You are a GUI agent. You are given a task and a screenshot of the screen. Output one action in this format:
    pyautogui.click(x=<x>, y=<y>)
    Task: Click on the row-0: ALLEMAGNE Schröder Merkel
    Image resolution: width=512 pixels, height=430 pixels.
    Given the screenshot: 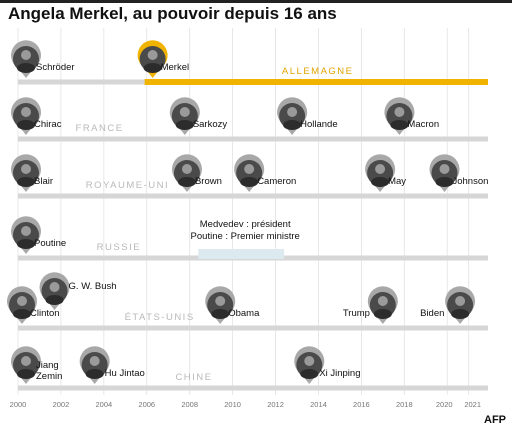 What is the action you would take?
    pyautogui.click(x=249, y=62)
    